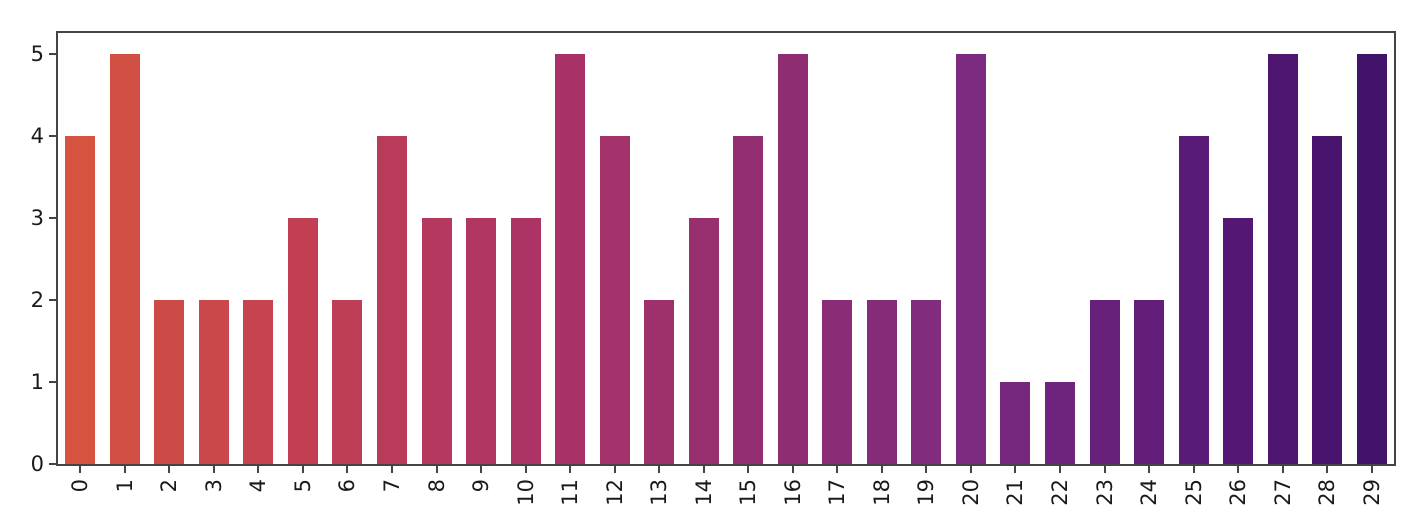 The height and width of the screenshot is (526, 1412). What do you see at coordinates (659, 492) in the screenshot?
I see `x-tick-label-13: 13` at bounding box center [659, 492].